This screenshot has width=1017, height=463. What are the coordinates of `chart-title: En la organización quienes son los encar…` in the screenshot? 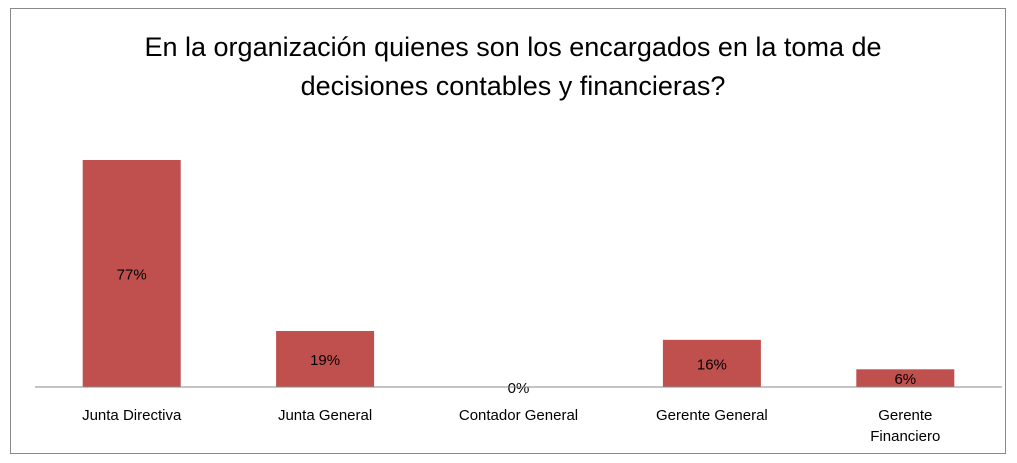 It's located at (513, 66).